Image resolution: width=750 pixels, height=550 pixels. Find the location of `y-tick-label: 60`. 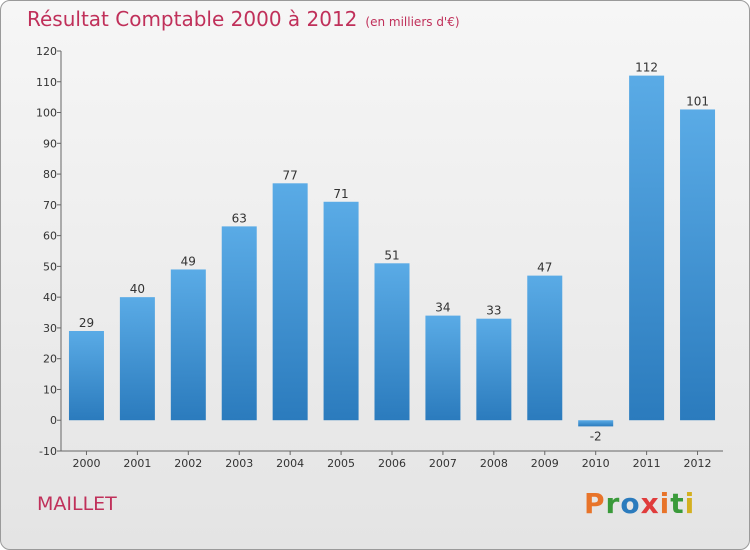

y-tick-label: 60 is located at coordinates (50, 236).